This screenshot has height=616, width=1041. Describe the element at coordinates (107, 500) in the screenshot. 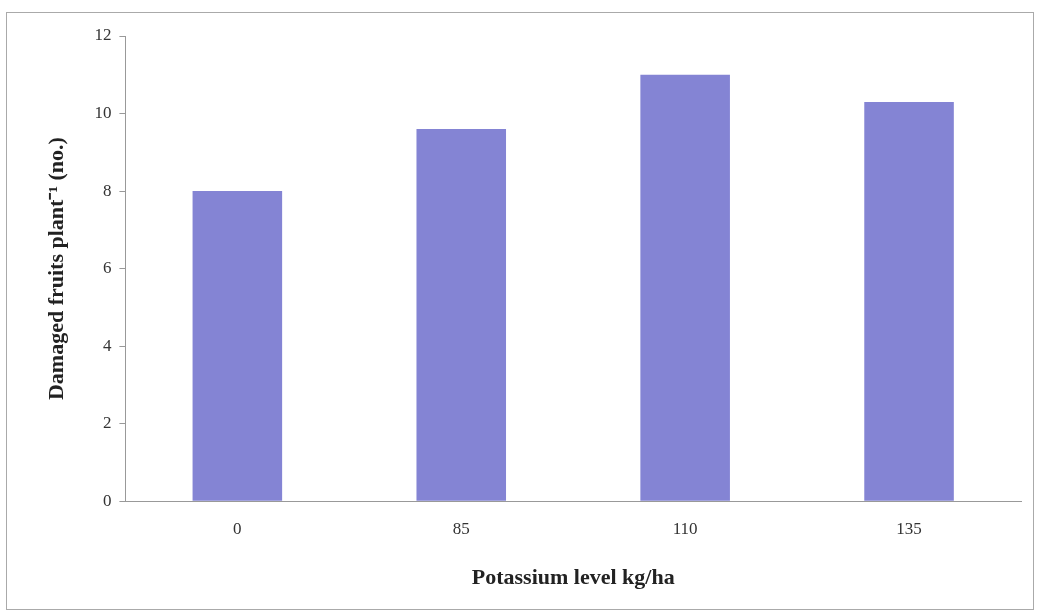

I see `y-tick-label: 0` at that location.